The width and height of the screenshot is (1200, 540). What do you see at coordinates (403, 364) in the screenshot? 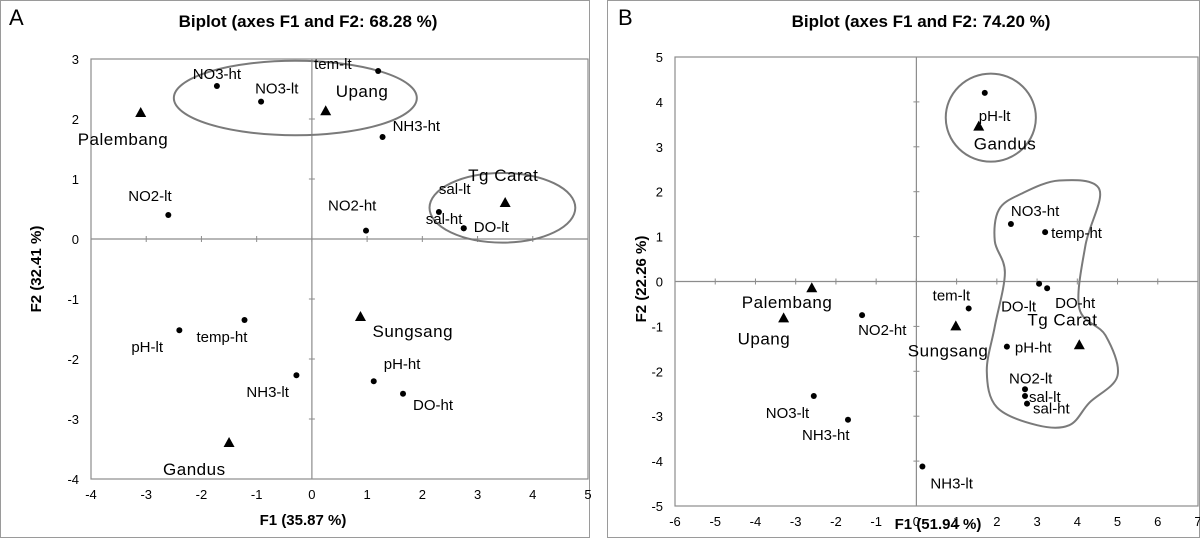
I see `variable-label: pH-ht` at bounding box center [403, 364].